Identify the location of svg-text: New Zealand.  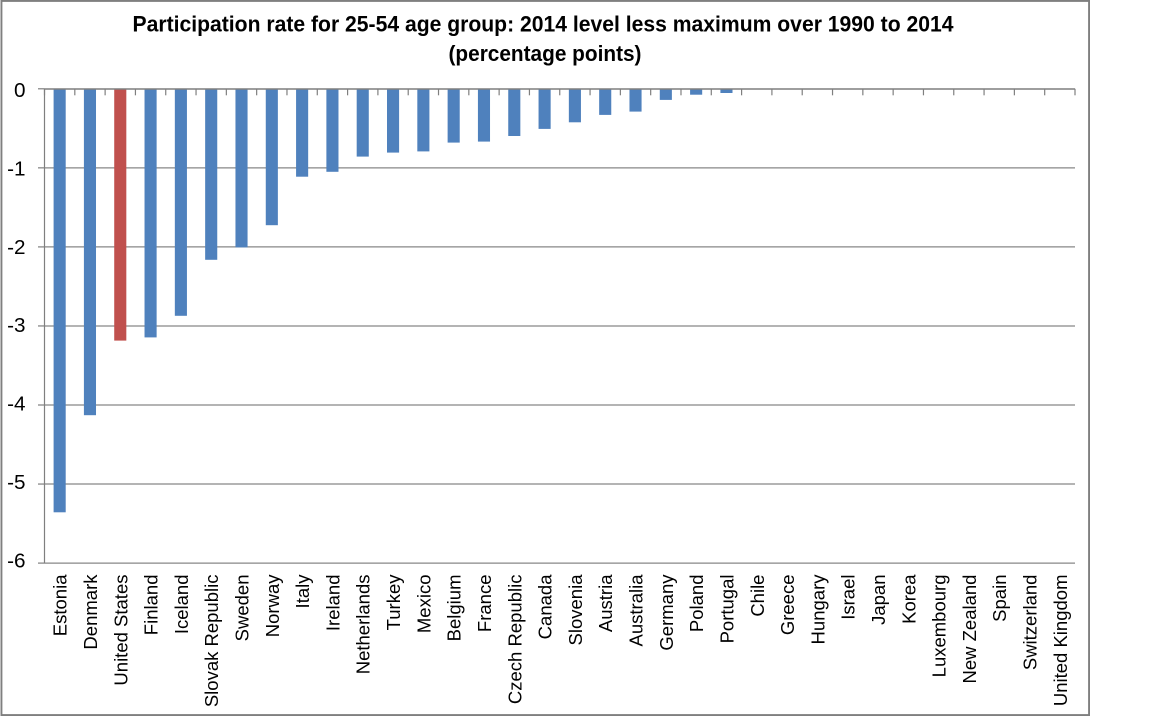
(969, 628).